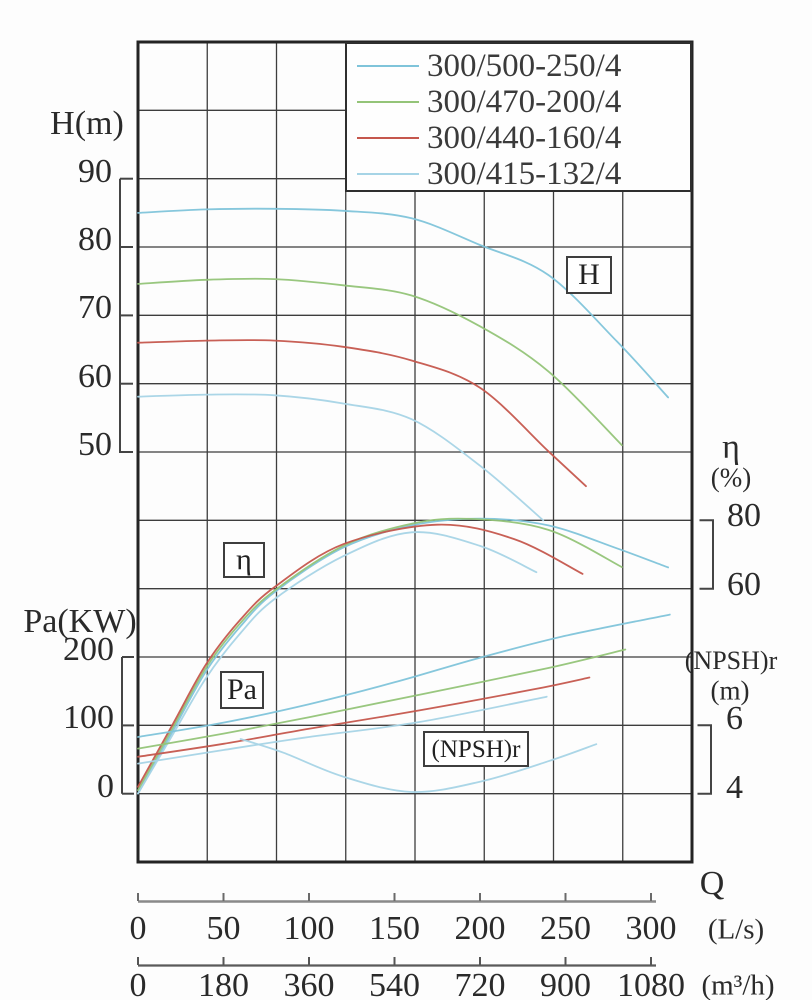 The width and height of the screenshot is (812, 1000). I want to click on H-curve-300/470-200/4, so click(380, 362).